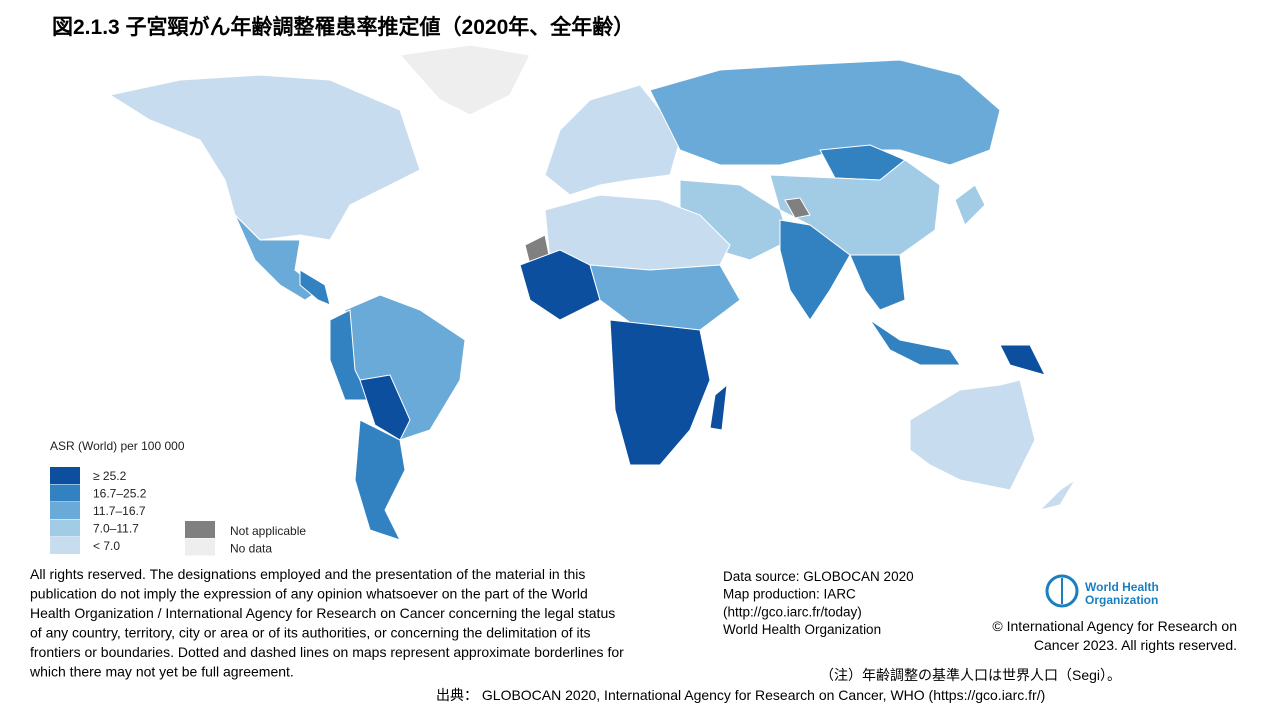 The image size is (1280, 720). I want to click on madagascar, so click(718, 407).